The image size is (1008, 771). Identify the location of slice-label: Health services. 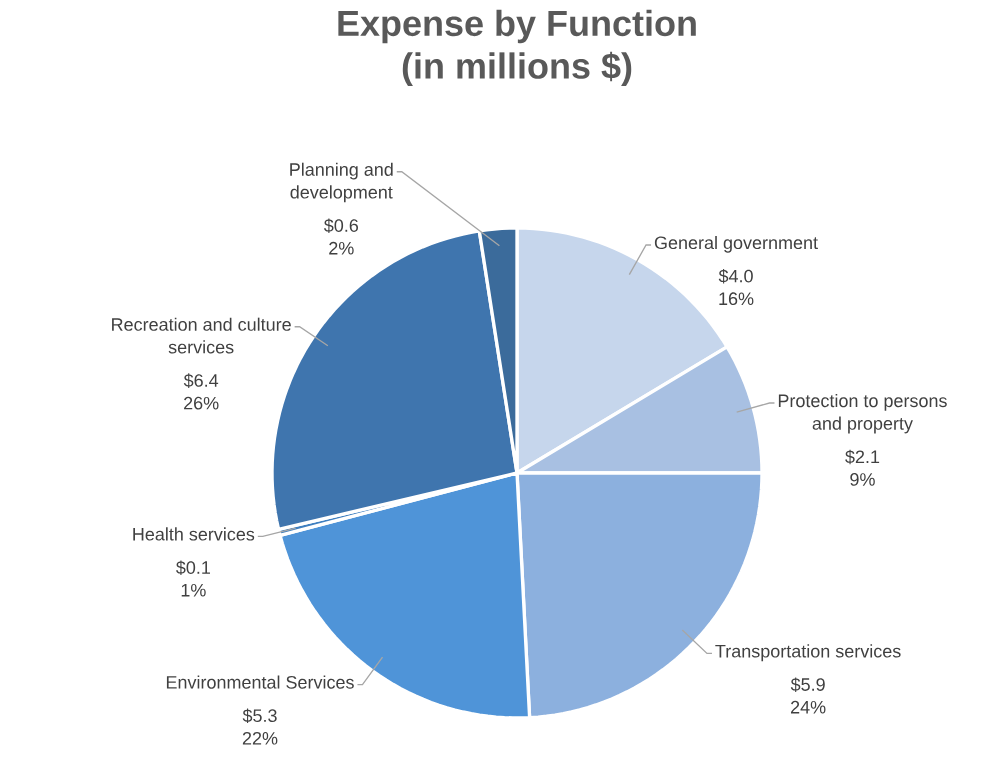
(194, 534).